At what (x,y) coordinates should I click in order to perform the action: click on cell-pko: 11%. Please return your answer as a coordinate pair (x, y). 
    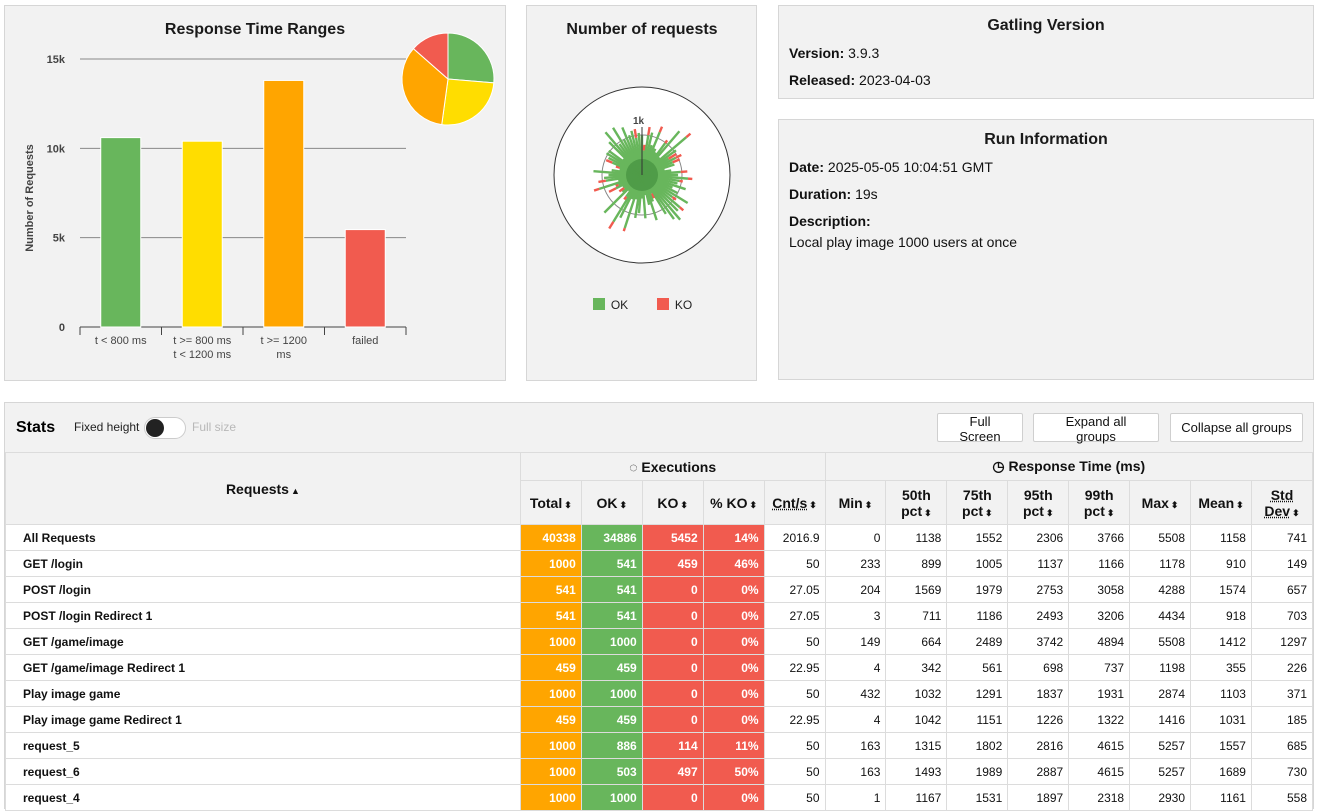
    Looking at the image, I should click on (733, 746).